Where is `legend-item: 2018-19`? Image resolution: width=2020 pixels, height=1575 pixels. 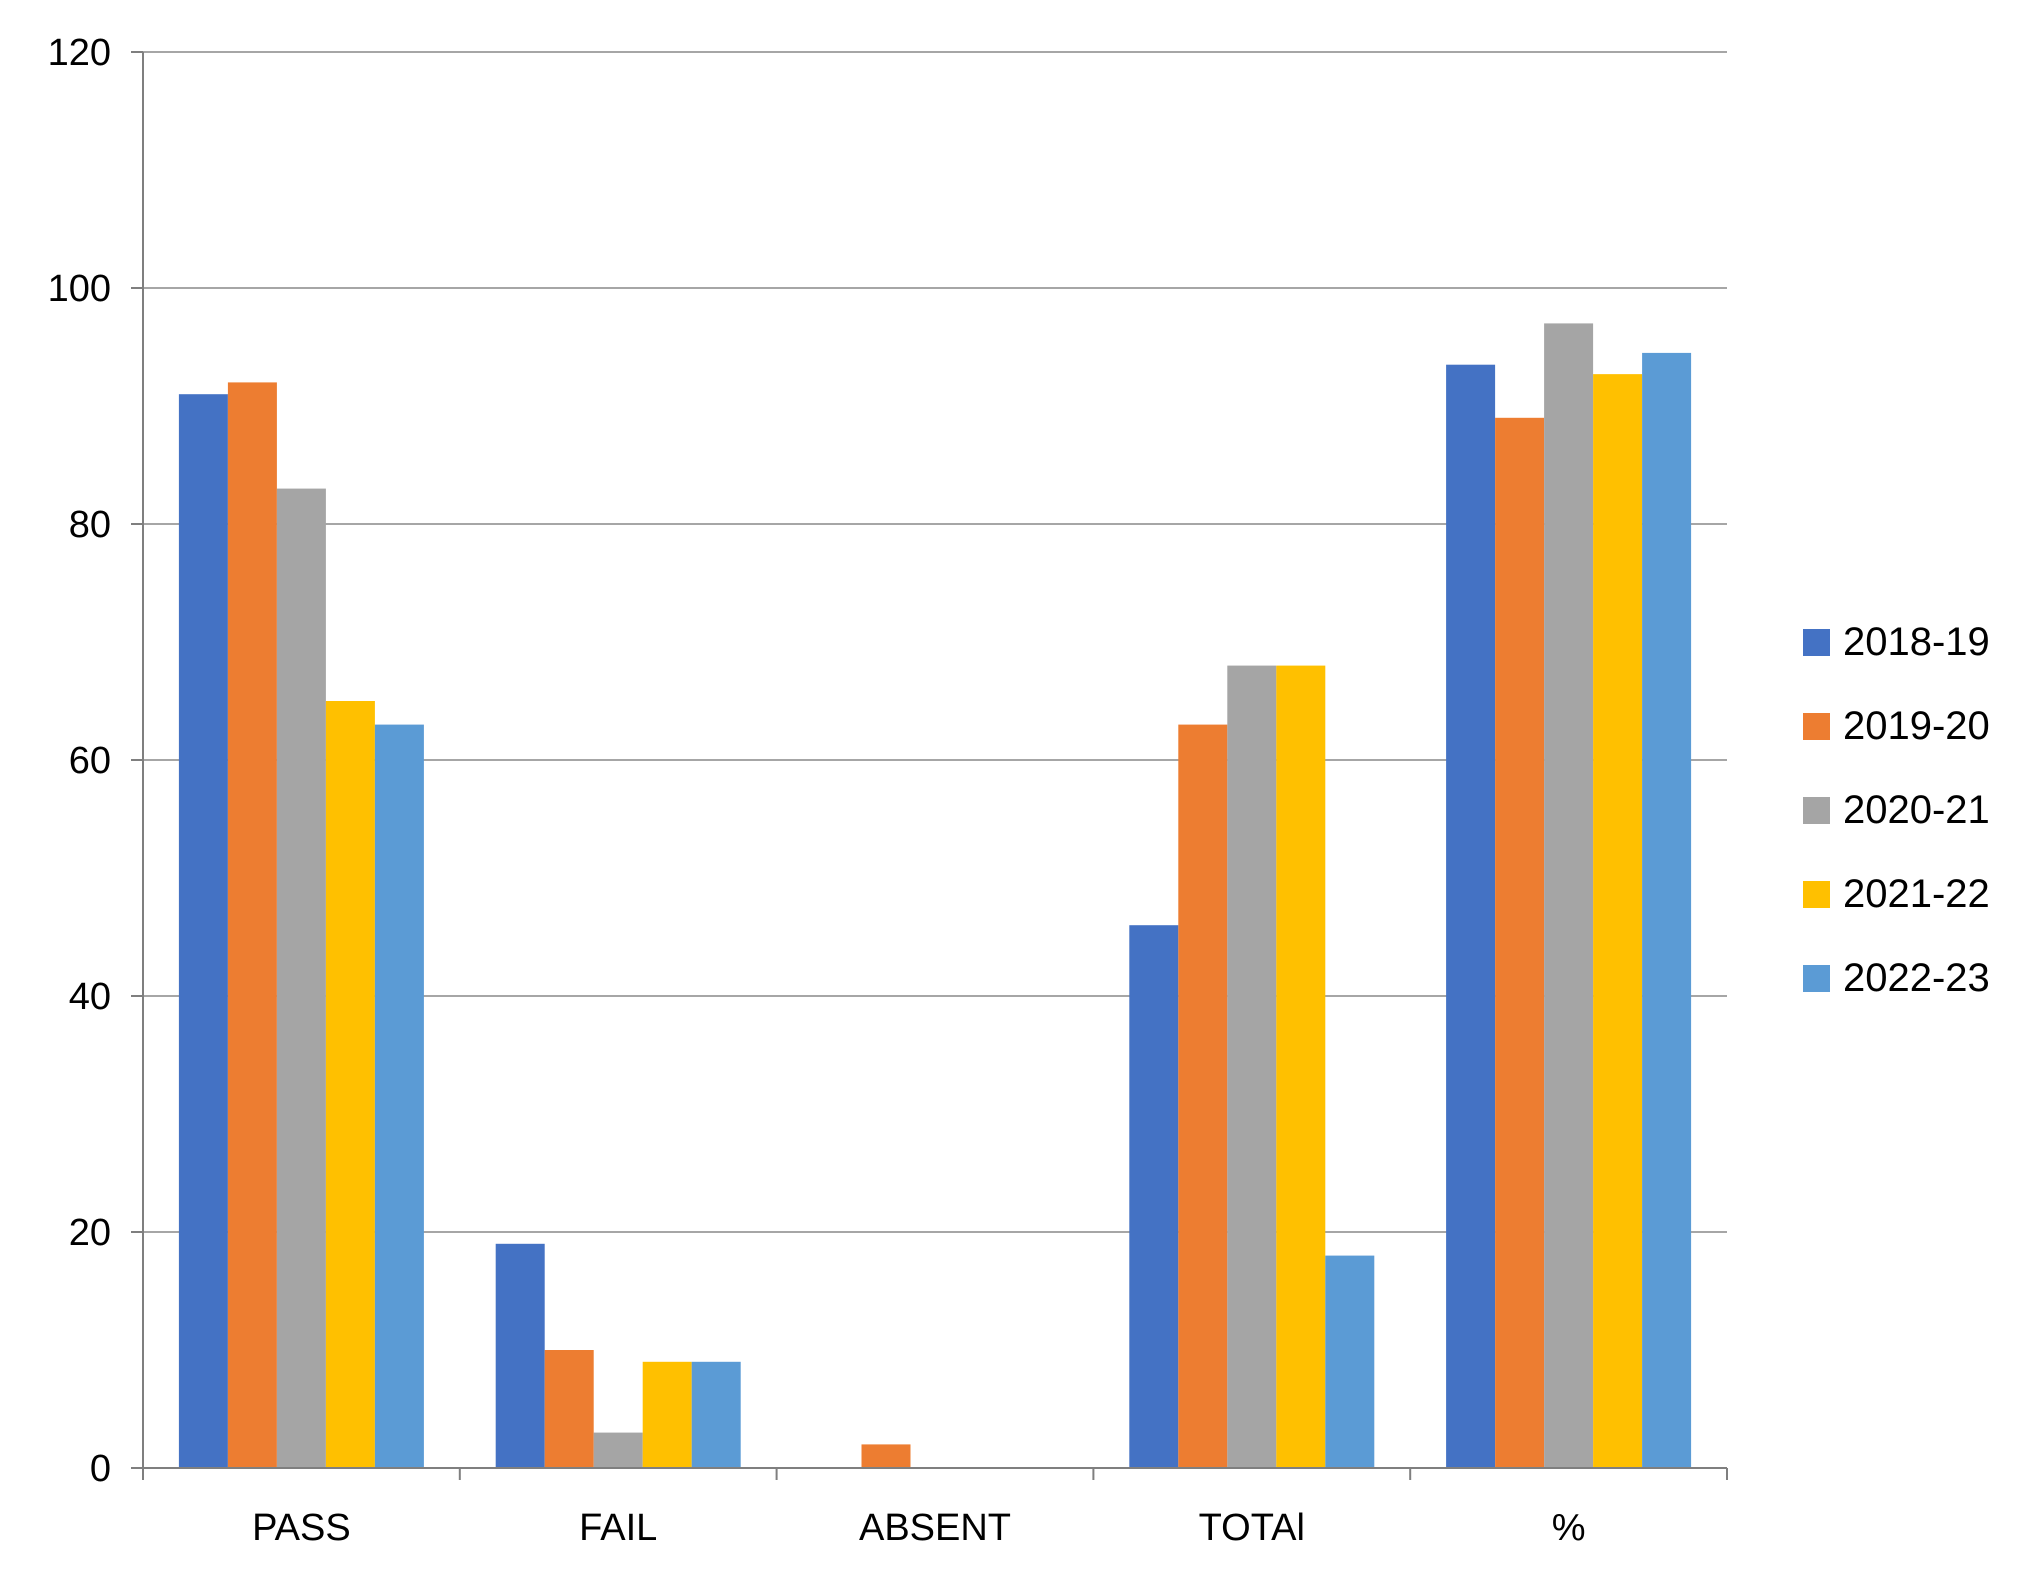 legend-item: 2018-19 is located at coordinates (1908, 642).